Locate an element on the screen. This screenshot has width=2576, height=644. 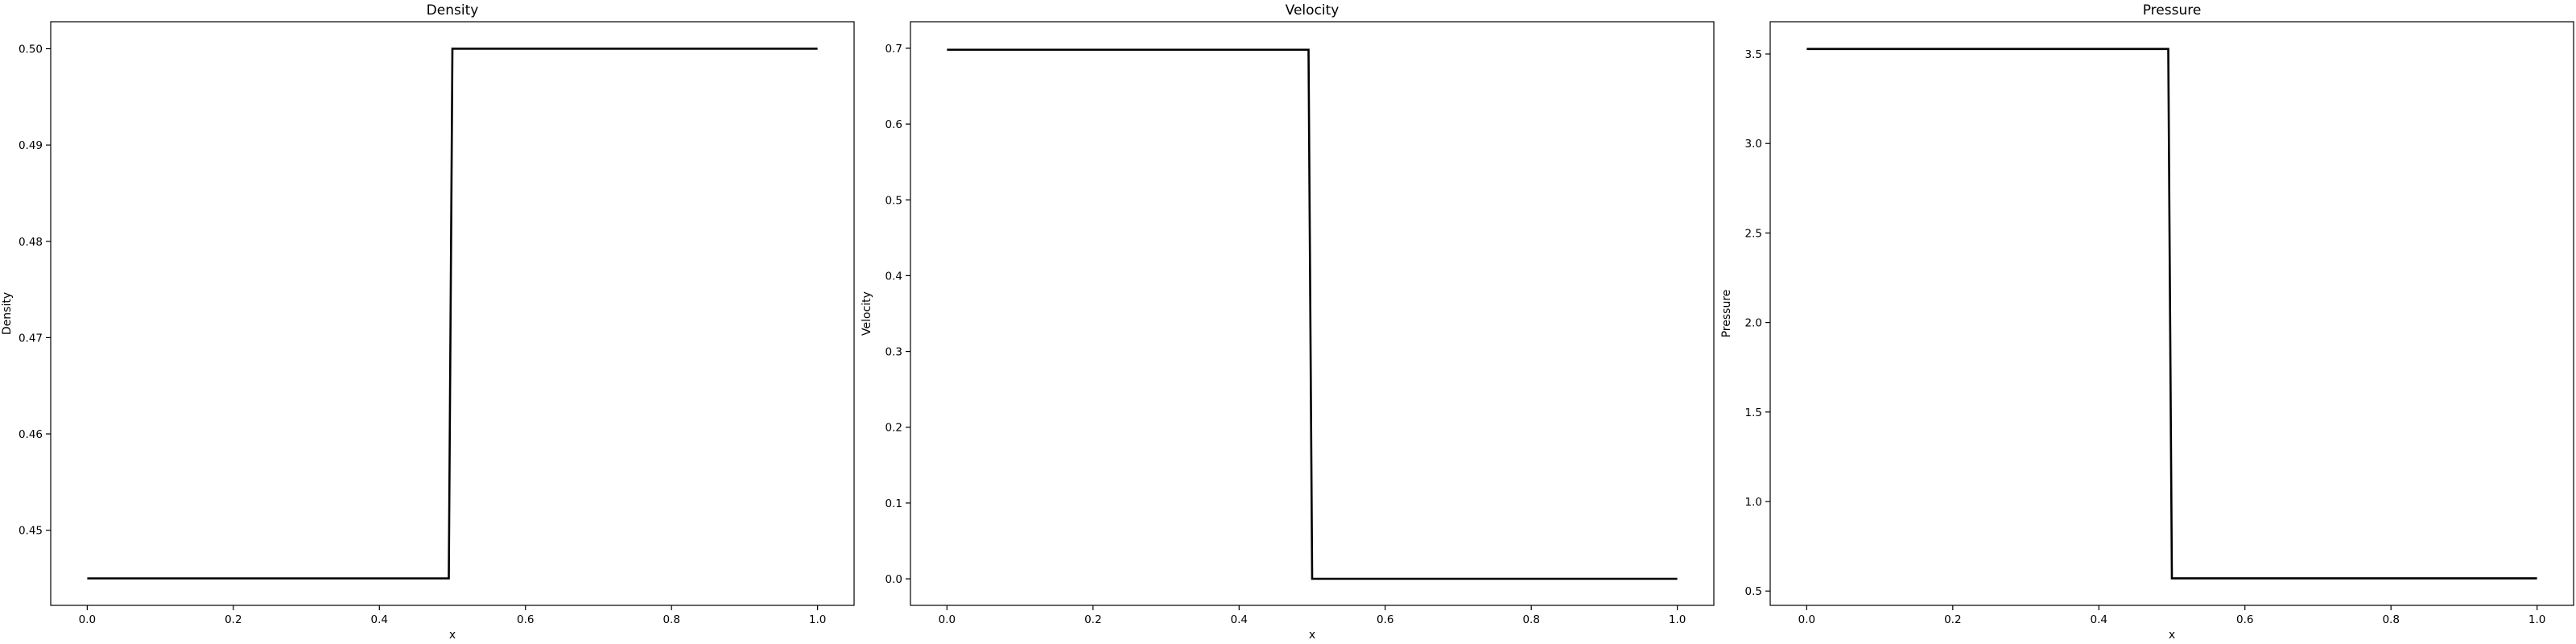
velocity-chart-title: Velocity is located at coordinates (1313, 10).